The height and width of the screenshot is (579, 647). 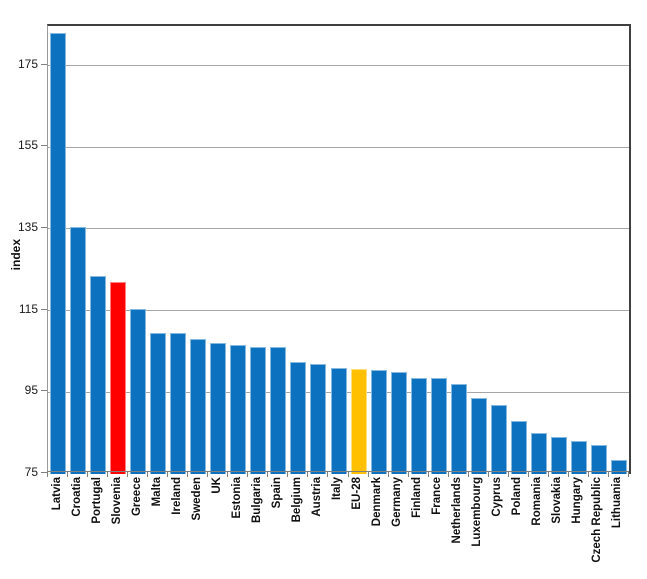 What do you see at coordinates (136, 497) in the screenshot?
I see `x-axis-label-text: Greece` at bounding box center [136, 497].